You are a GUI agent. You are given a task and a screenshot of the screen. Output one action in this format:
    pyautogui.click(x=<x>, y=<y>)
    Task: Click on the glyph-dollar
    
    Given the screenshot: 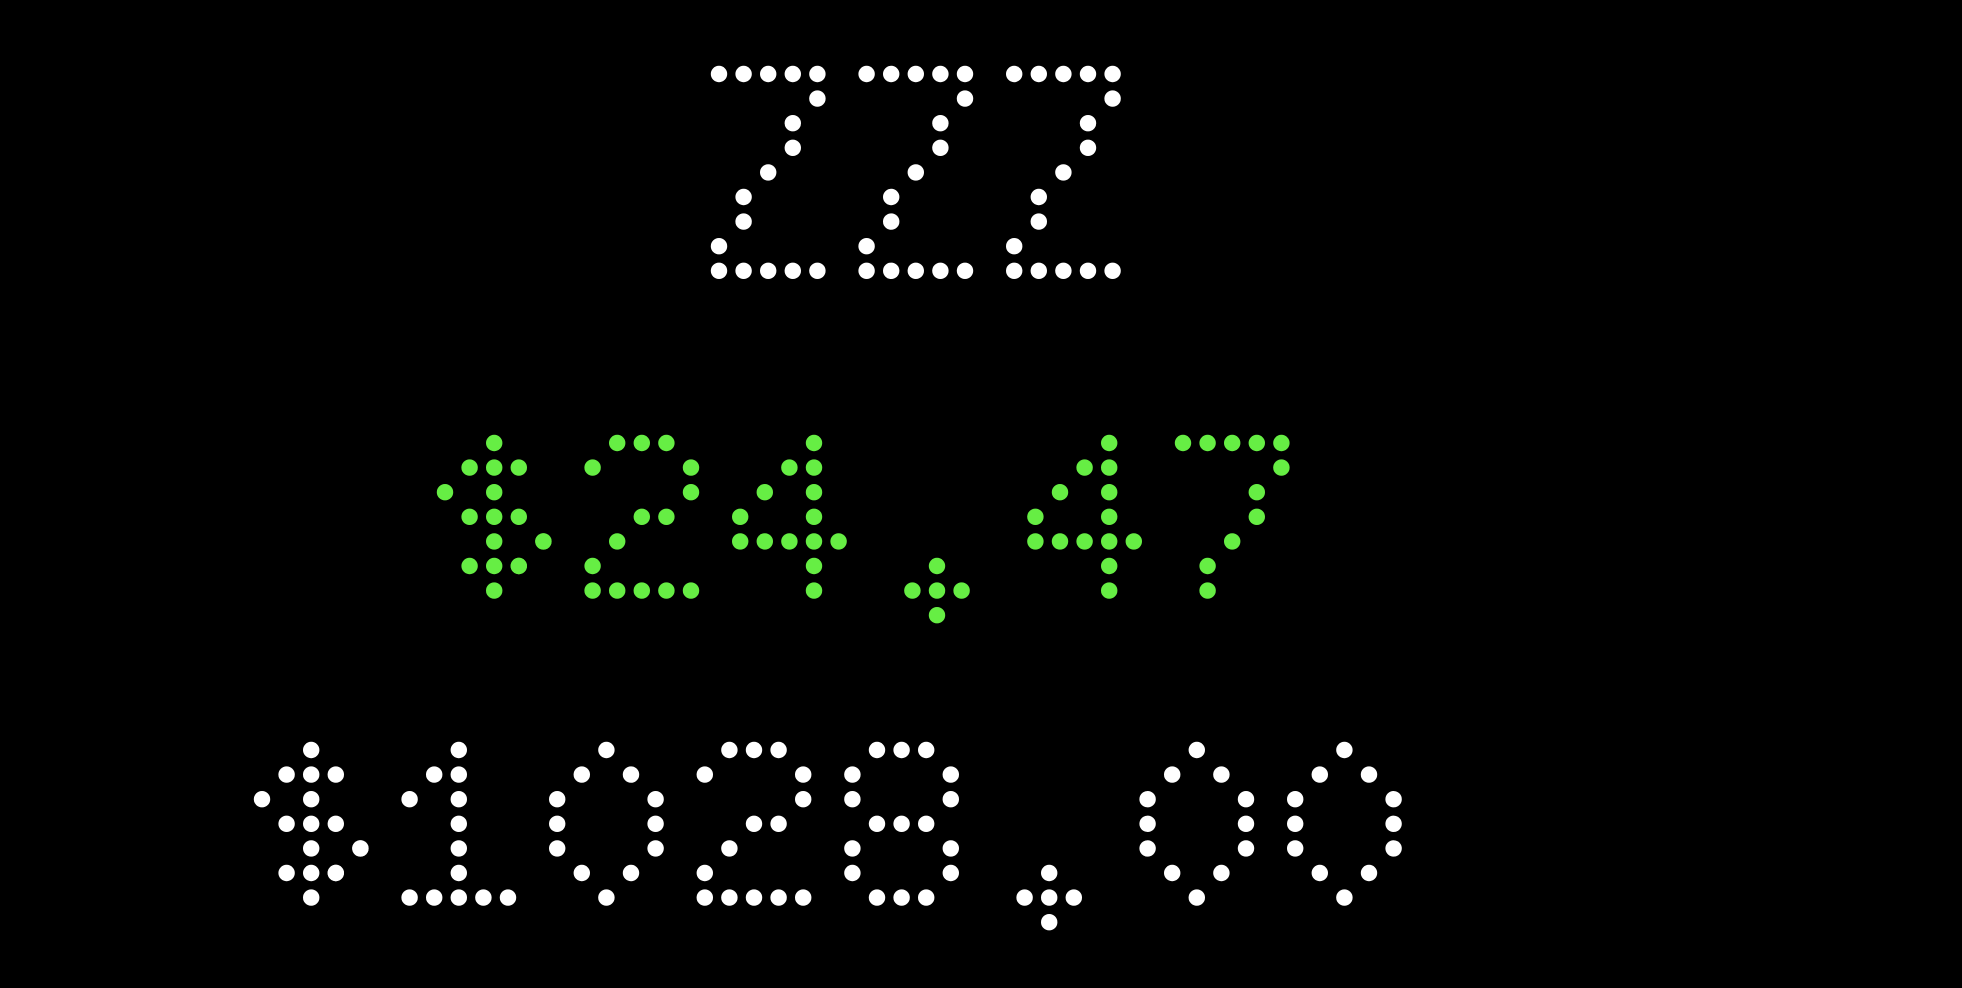 What is the action you would take?
    pyautogui.click(x=494, y=516)
    